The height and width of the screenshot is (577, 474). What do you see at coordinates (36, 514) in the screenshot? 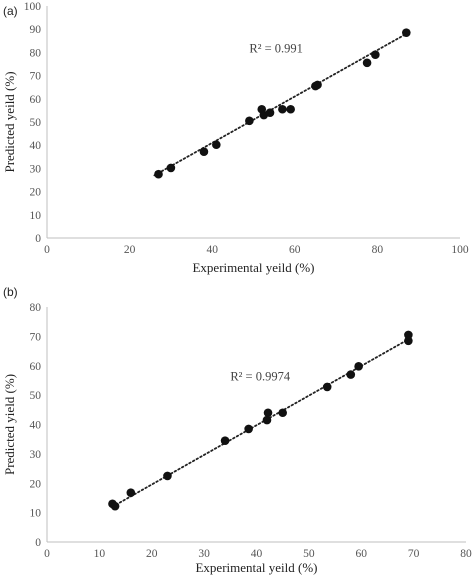
I see `panel-b-y-tick-label: 10` at bounding box center [36, 514].